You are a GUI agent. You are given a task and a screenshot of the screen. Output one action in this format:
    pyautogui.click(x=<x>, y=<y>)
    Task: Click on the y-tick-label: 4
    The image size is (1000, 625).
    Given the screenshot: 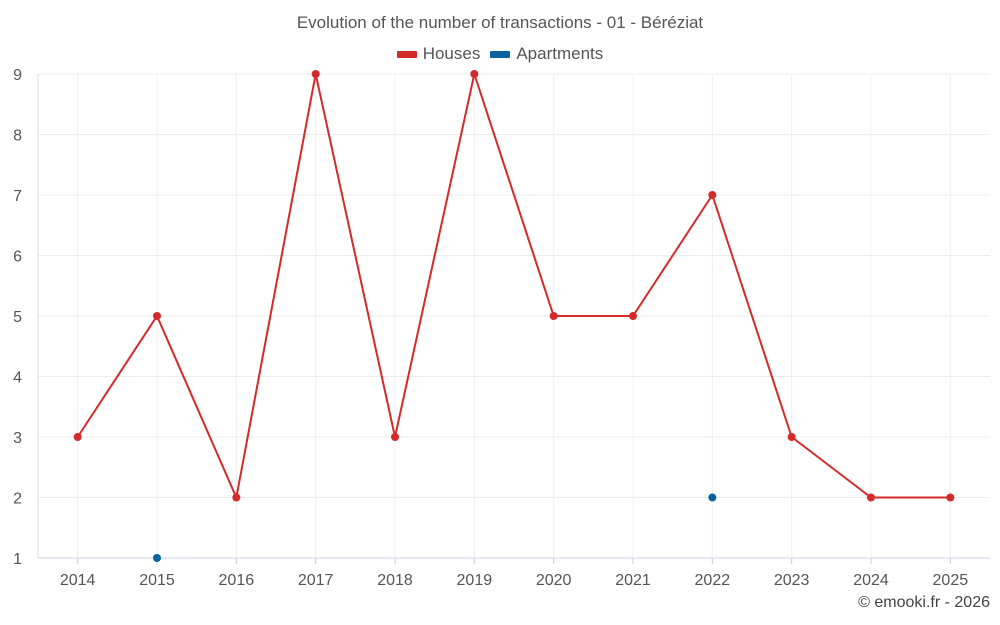 What is the action you would take?
    pyautogui.click(x=17, y=378)
    